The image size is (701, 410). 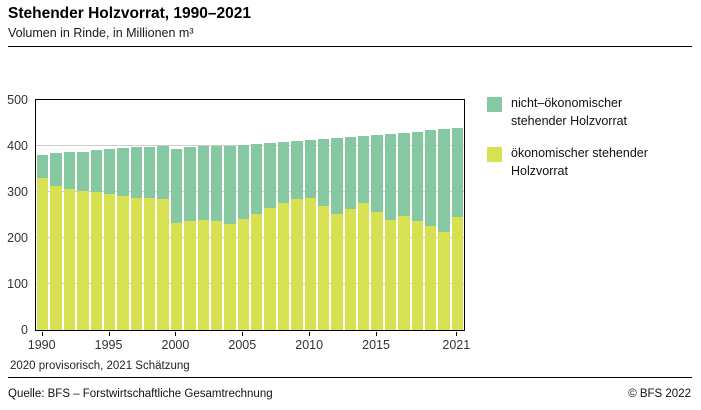 What do you see at coordinates (494, 154) in the screenshot?
I see `legend-swatch` at bounding box center [494, 154].